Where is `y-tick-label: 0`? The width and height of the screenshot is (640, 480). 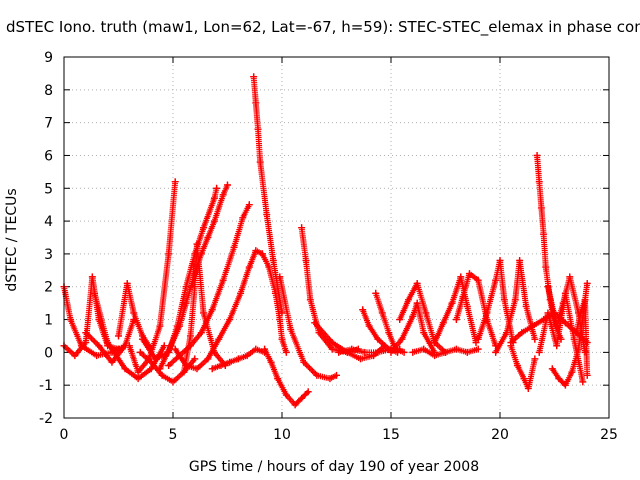
y-tick-label: 0 is located at coordinates (48, 353).